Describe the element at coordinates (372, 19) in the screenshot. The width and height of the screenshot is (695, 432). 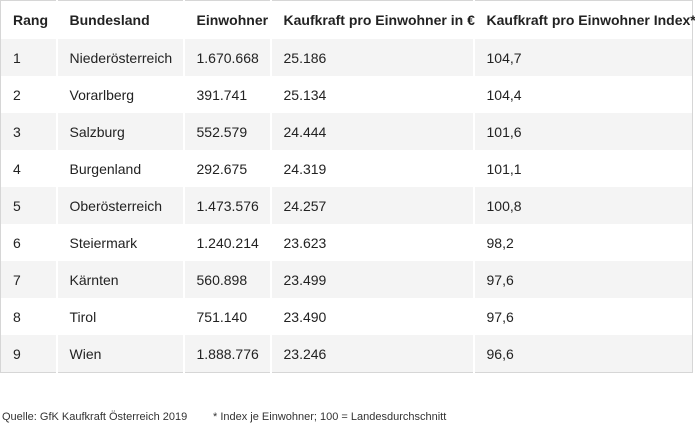
I see `column-header: Kaufkraft pro Einwohner in €` at that location.